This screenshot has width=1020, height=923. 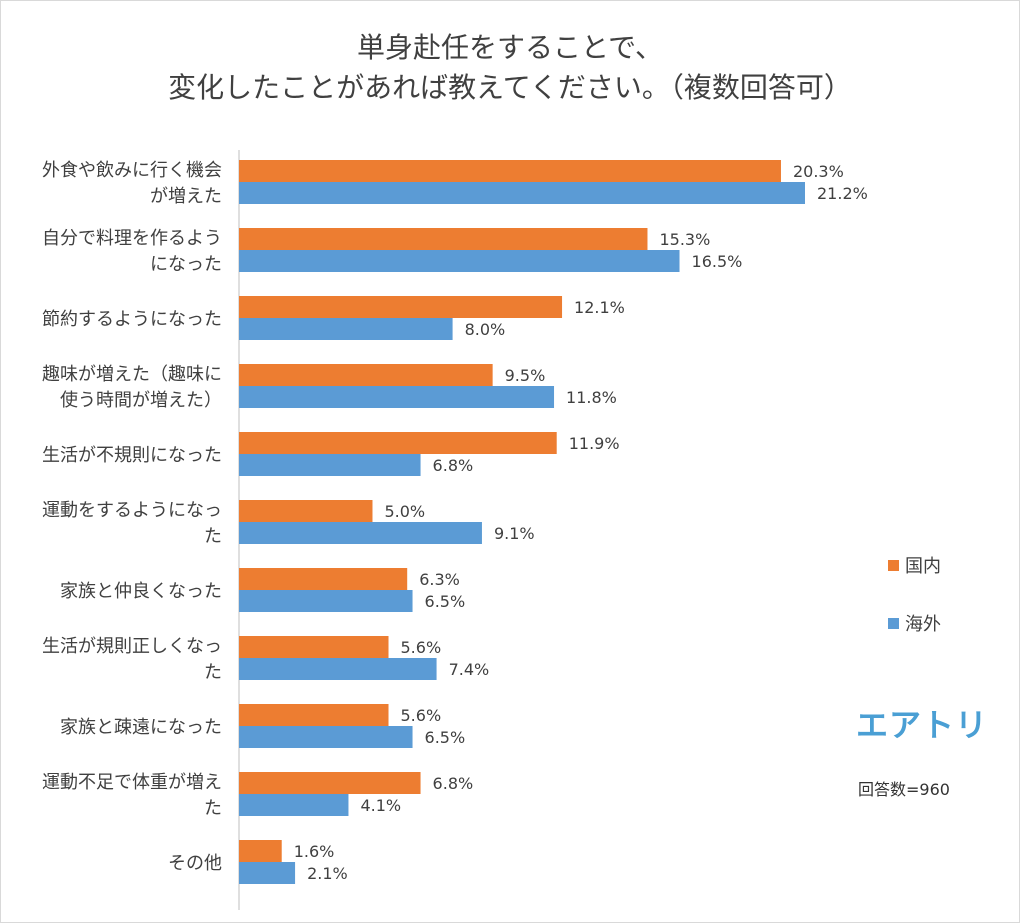 I want to click on category-label: 外食や飲みに行く機会, so click(x=132, y=170).